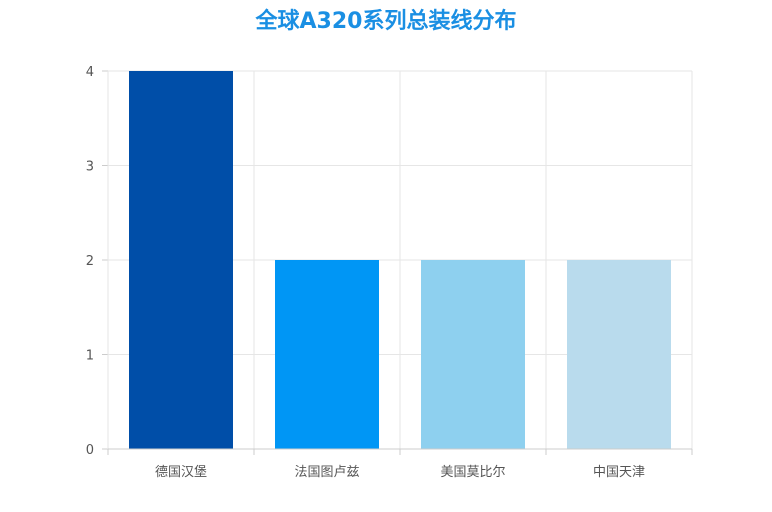  Describe the element at coordinates (619, 472) in the screenshot. I see `x-tick-label: 中国天津` at that location.